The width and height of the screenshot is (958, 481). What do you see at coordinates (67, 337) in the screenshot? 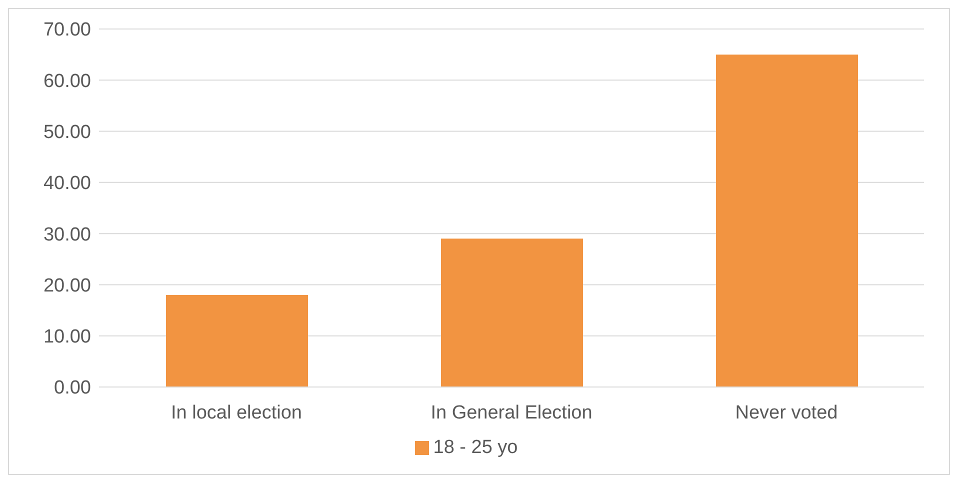
I see `y-tick-label: 10.00` at bounding box center [67, 337].